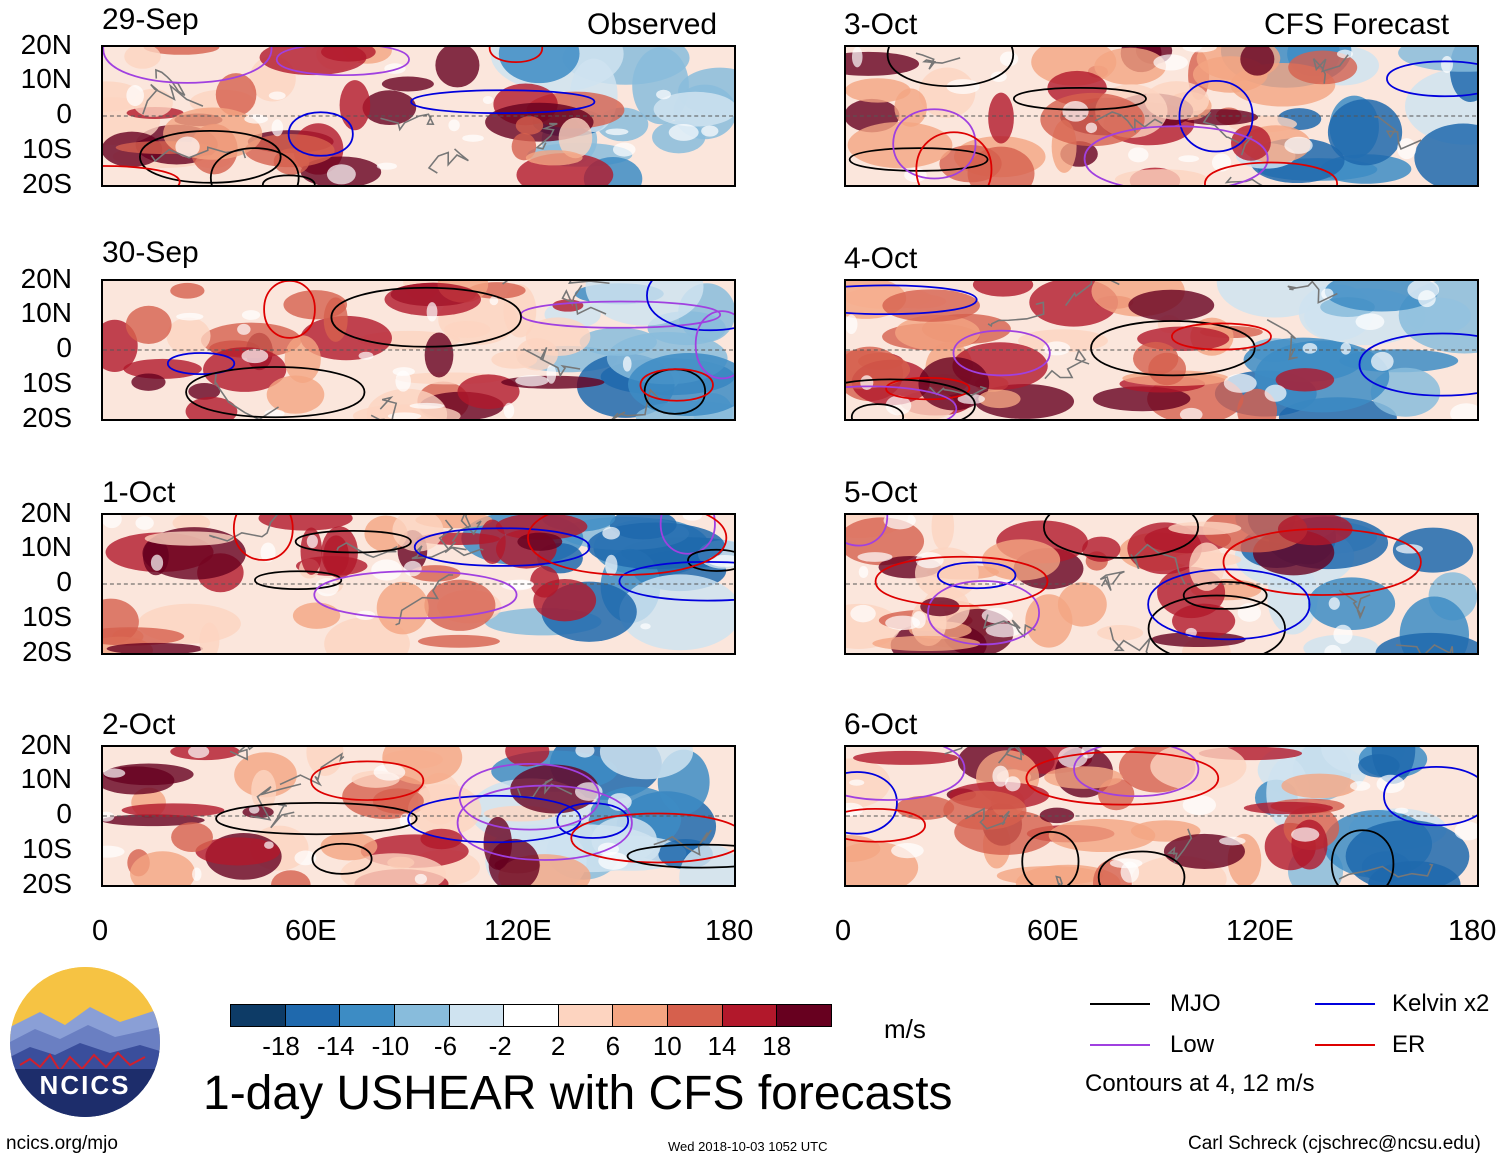  Describe the element at coordinates (445, 1046) in the screenshot. I see `colorbar-tick-label: -6` at that location.